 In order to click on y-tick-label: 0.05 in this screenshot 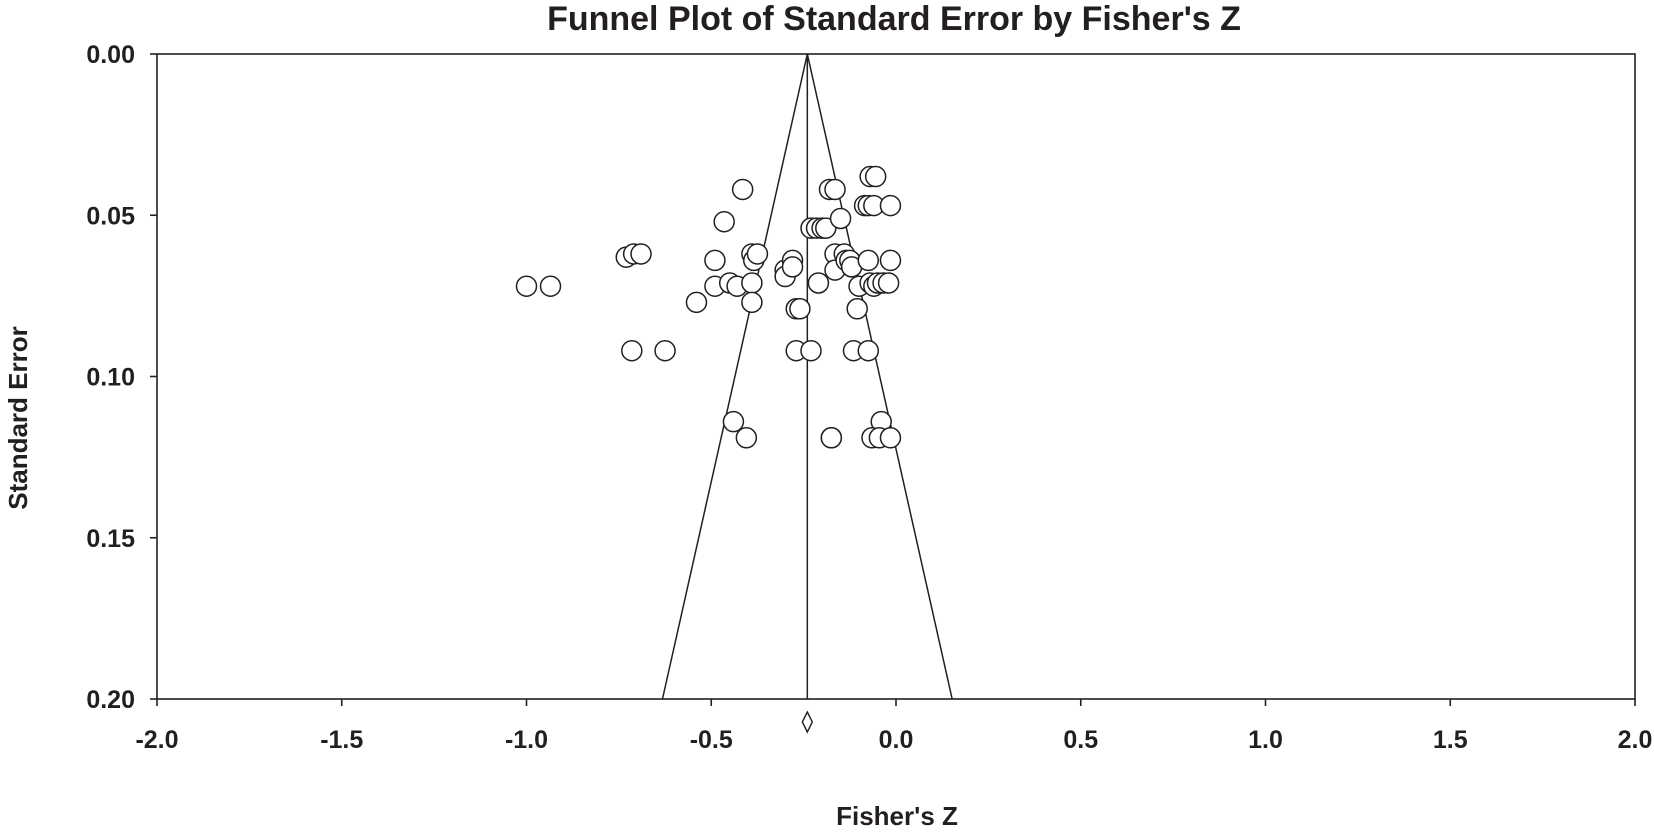, I will do `click(110, 216)`.